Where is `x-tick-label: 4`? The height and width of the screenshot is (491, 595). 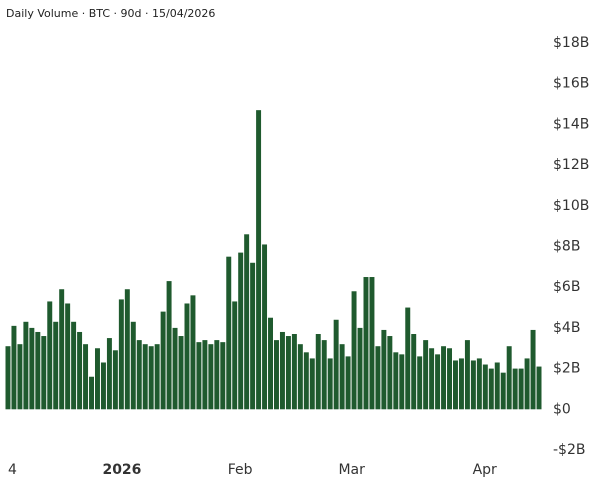
x-tick-label: 4 is located at coordinates (12, 470).